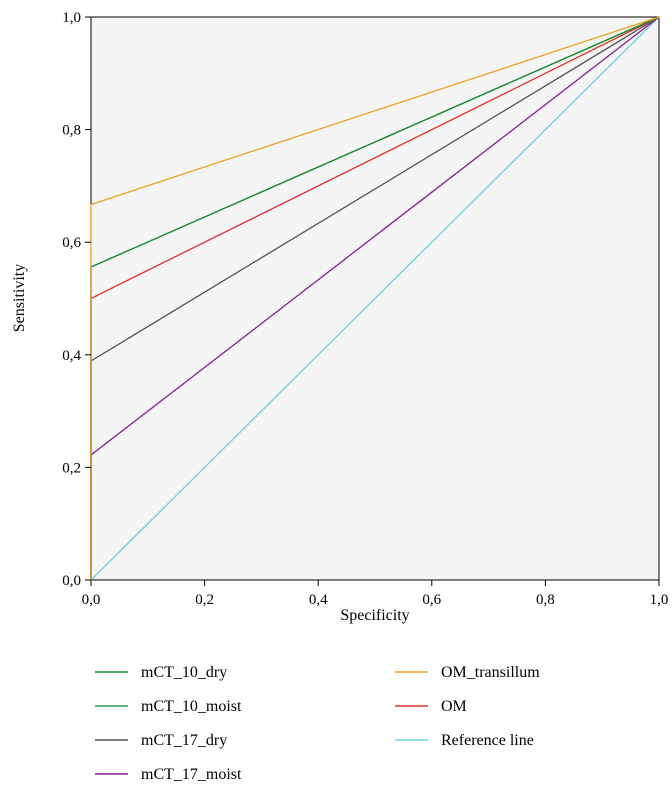 The image size is (672, 809). Describe the element at coordinates (184, 672) in the screenshot. I see `legend-label-mct-10-dry: mCT_10_dry` at that location.